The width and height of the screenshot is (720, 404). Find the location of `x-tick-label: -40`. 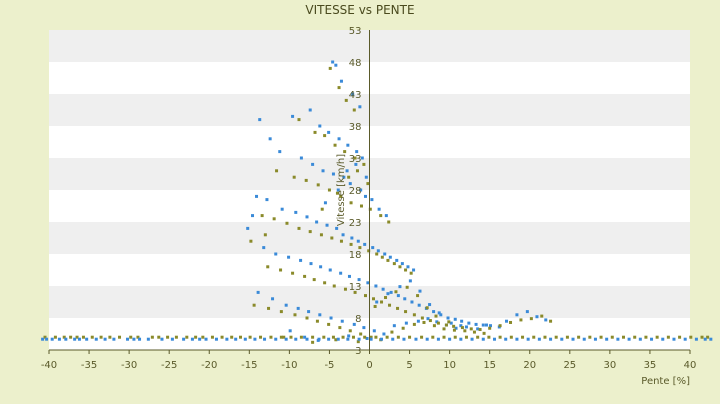

x-tick-label: -40 is located at coordinates (49, 365).